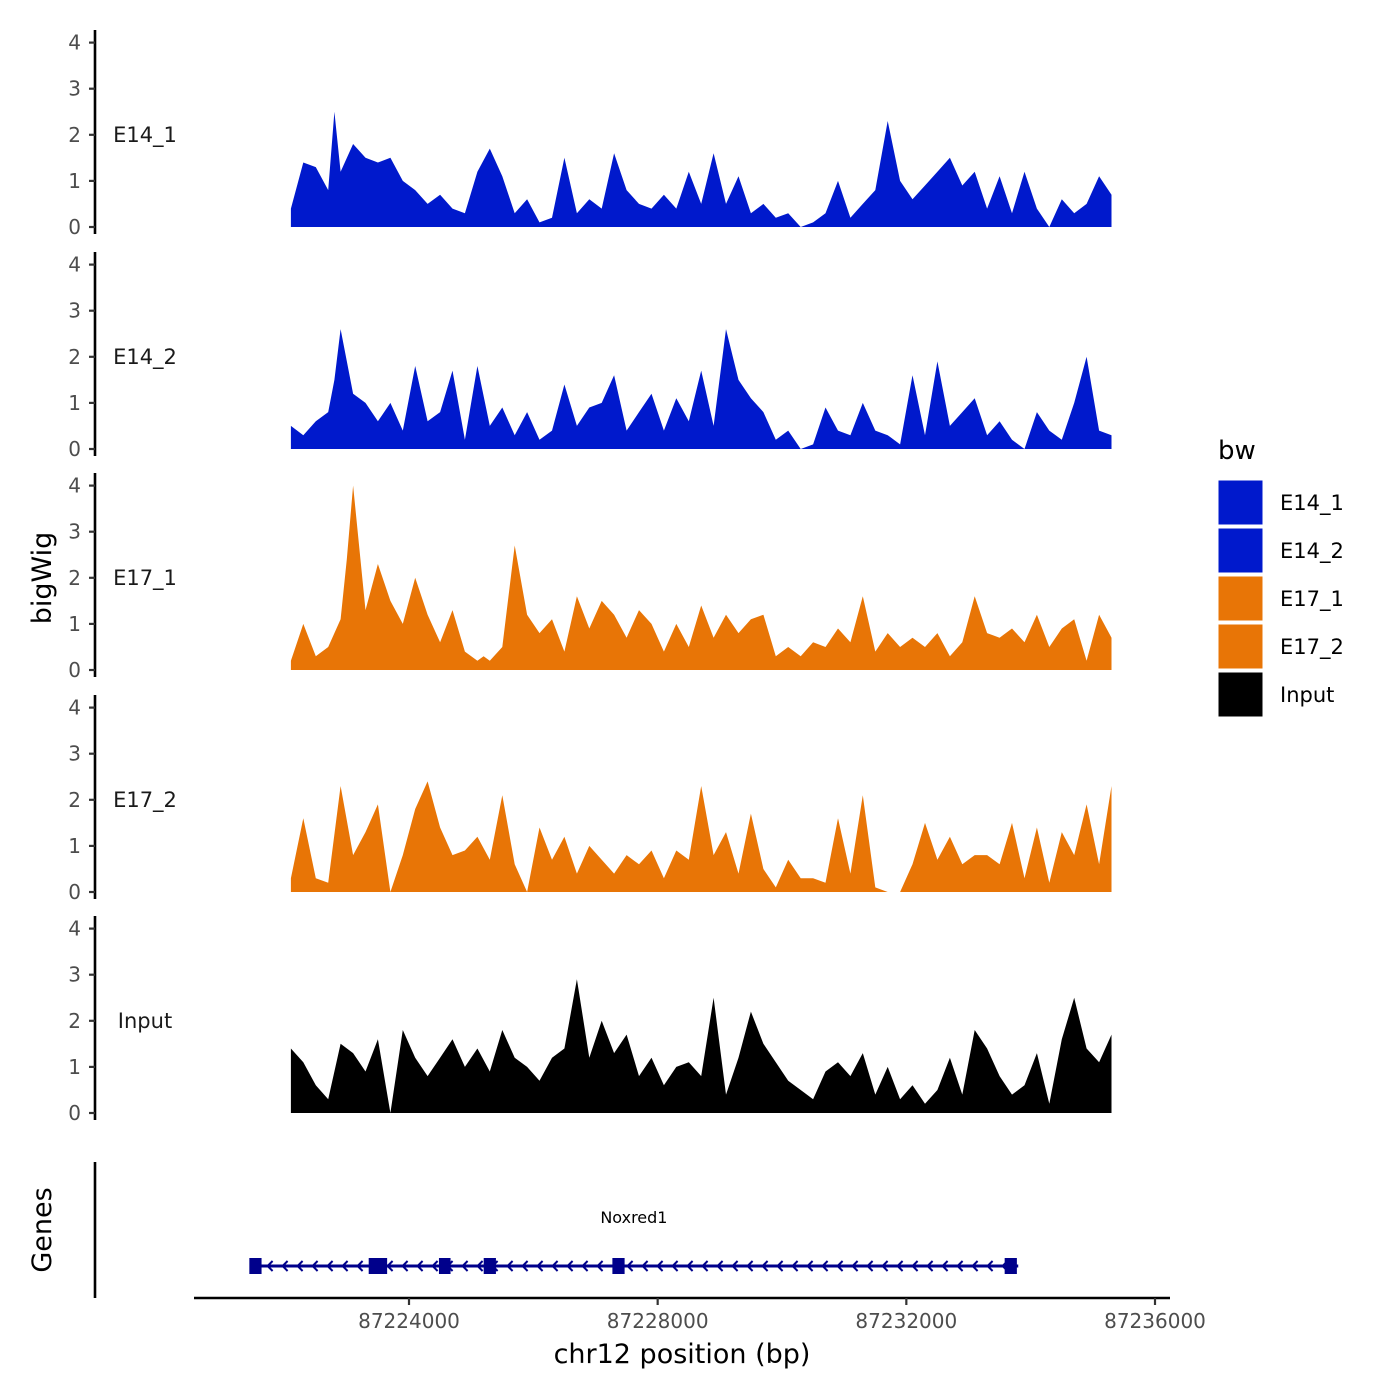  What do you see at coordinates (42, 1229) in the screenshot?
I see `gene-track-title: Genes` at bounding box center [42, 1229].